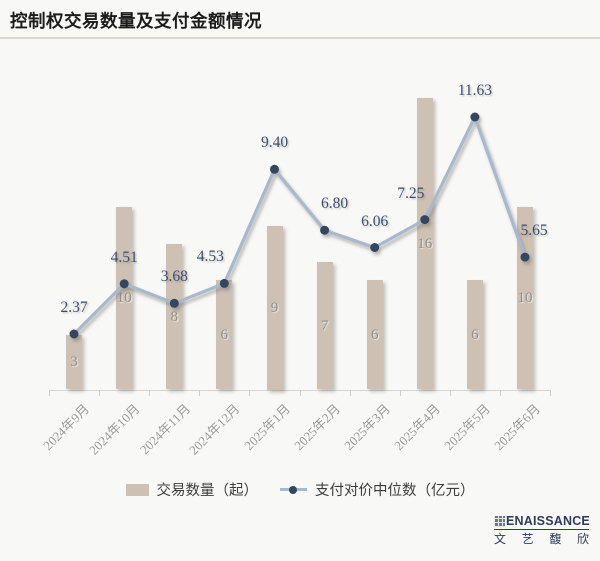  Describe the element at coordinates (534, 231) in the screenshot. I see `line-value-label: 5.65` at that location.